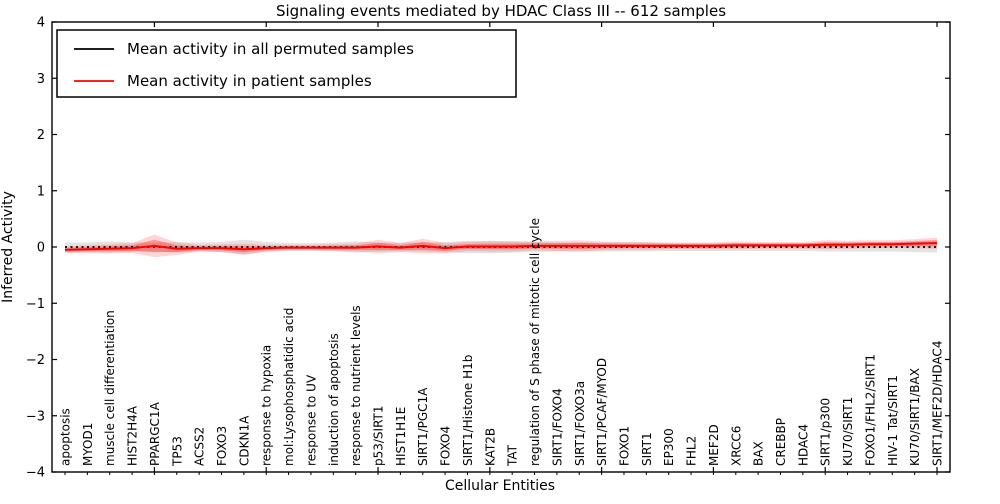 This screenshot has width=1000, height=504. I want to click on x-tick-label: BAX, so click(759, 453).